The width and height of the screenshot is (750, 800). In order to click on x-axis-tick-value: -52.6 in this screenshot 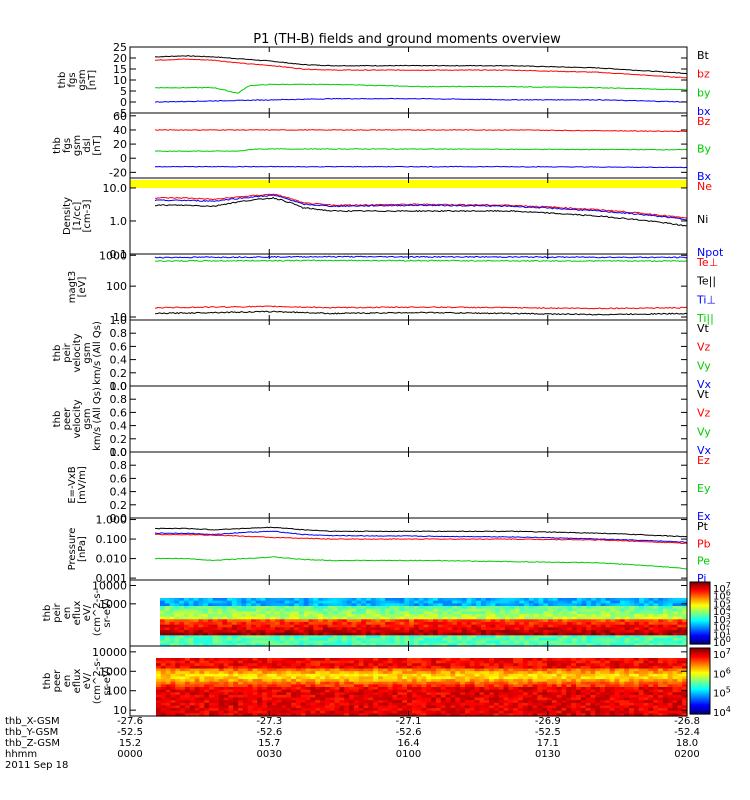, I will do `click(409, 732)`.